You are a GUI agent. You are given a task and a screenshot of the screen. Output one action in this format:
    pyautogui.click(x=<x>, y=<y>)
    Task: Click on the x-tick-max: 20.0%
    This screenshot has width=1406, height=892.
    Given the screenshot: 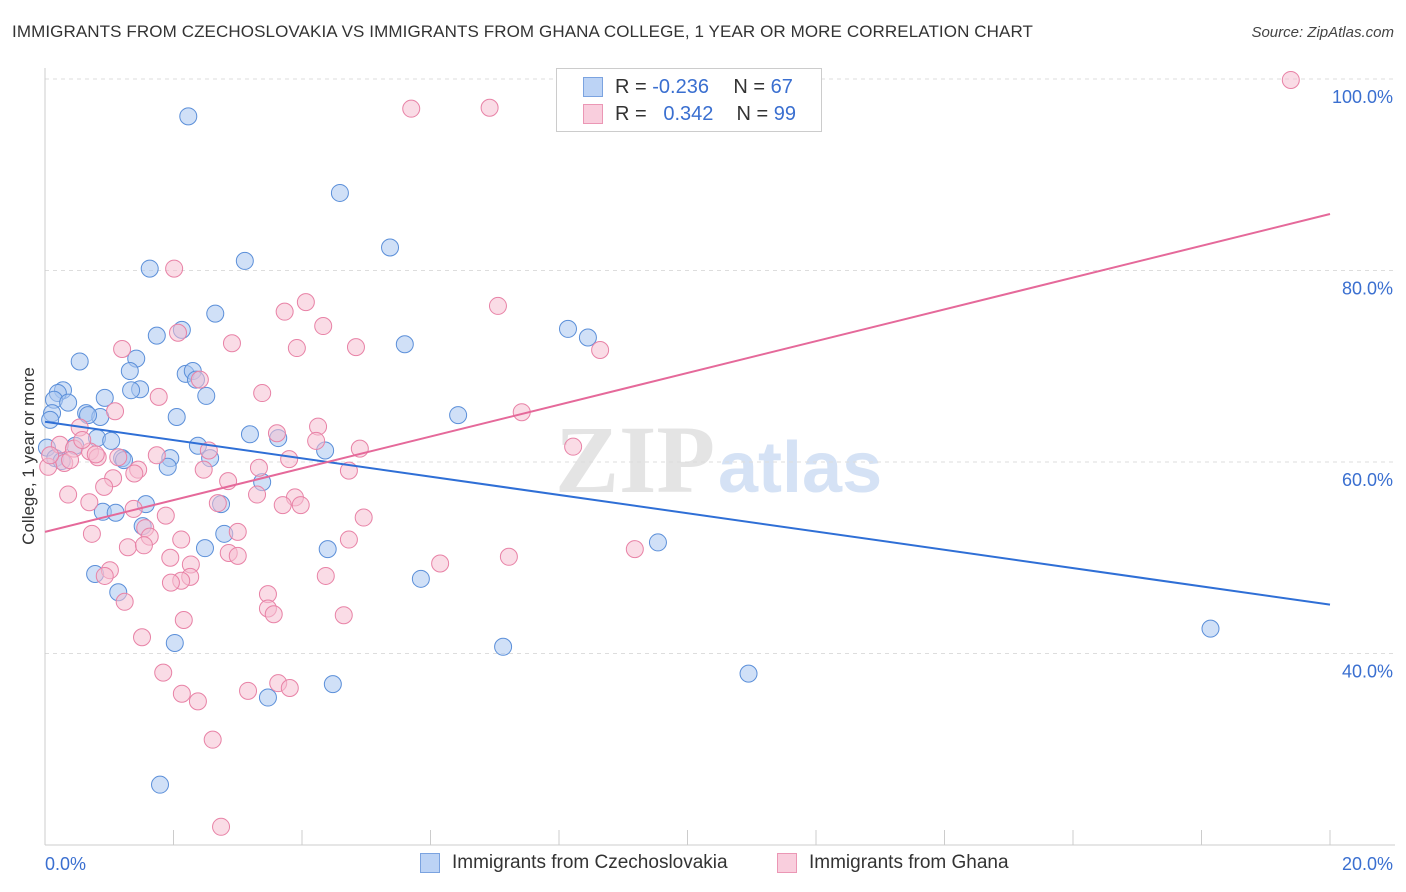 What is the action you would take?
    pyautogui.click(x=1367, y=864)
    